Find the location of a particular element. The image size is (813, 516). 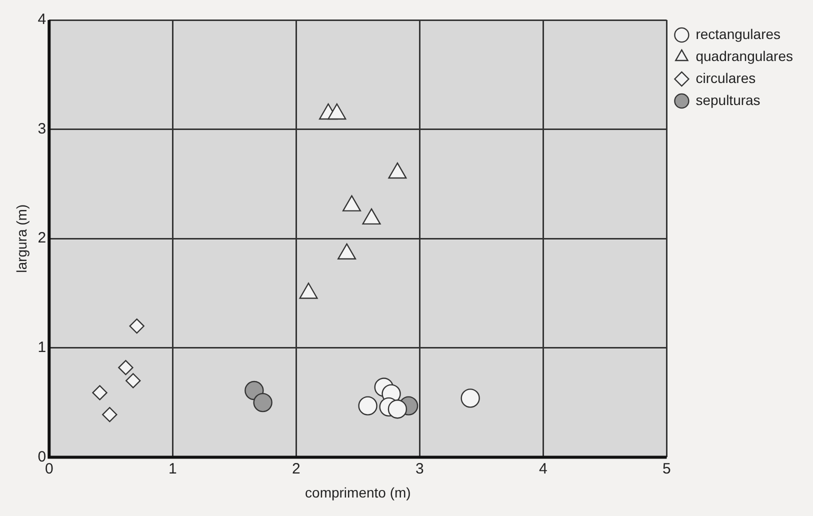

y-tick-label: 4 is located at coordinates (42, 19).